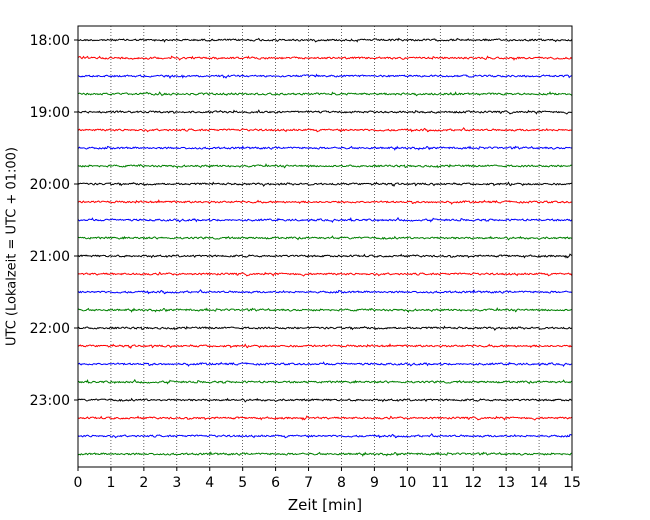 This screenshot has width=650, height=520. I want to click on x-tick-label: 8, so click(341, 483).